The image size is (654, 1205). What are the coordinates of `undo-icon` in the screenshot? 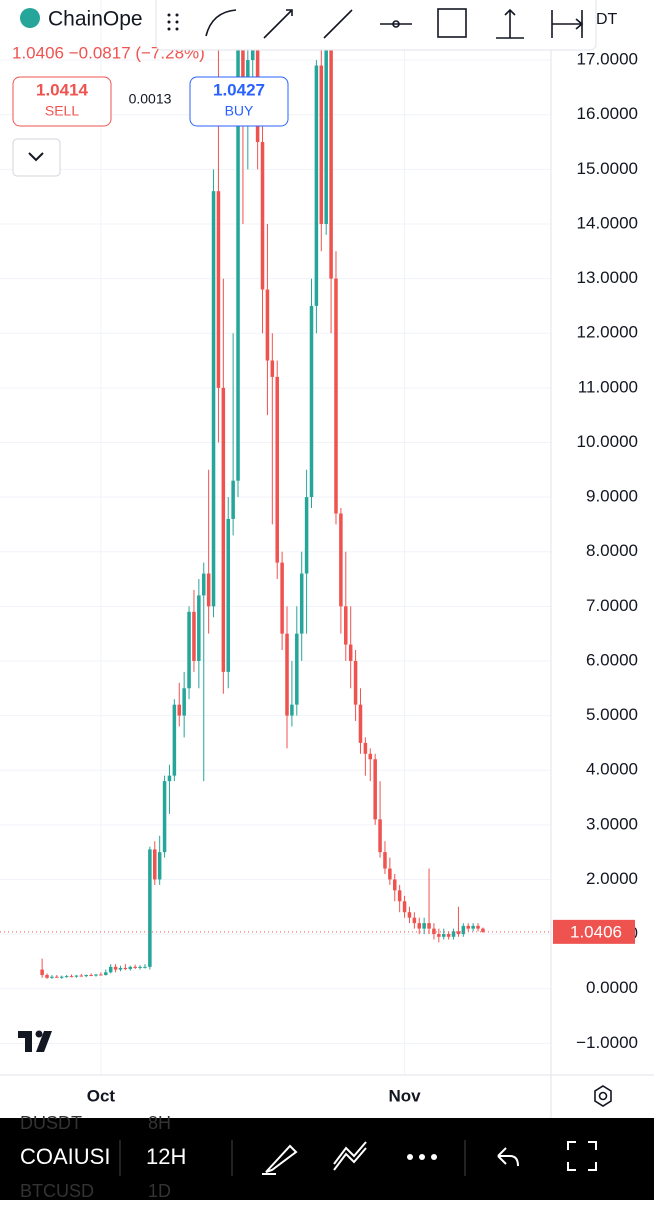 It's located at (508, 1157).